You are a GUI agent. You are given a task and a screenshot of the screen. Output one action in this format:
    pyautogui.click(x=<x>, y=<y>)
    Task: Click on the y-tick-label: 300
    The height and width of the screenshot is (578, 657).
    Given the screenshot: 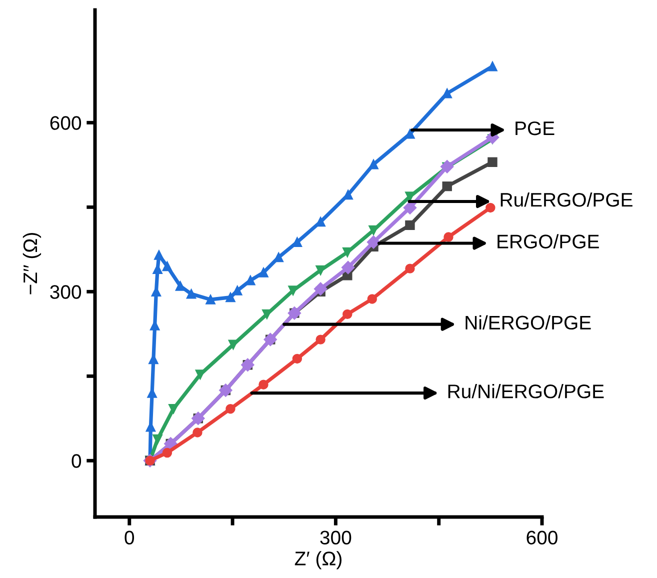 What is the action you would take?
    pyautogui.click(x=66, y=292)
    